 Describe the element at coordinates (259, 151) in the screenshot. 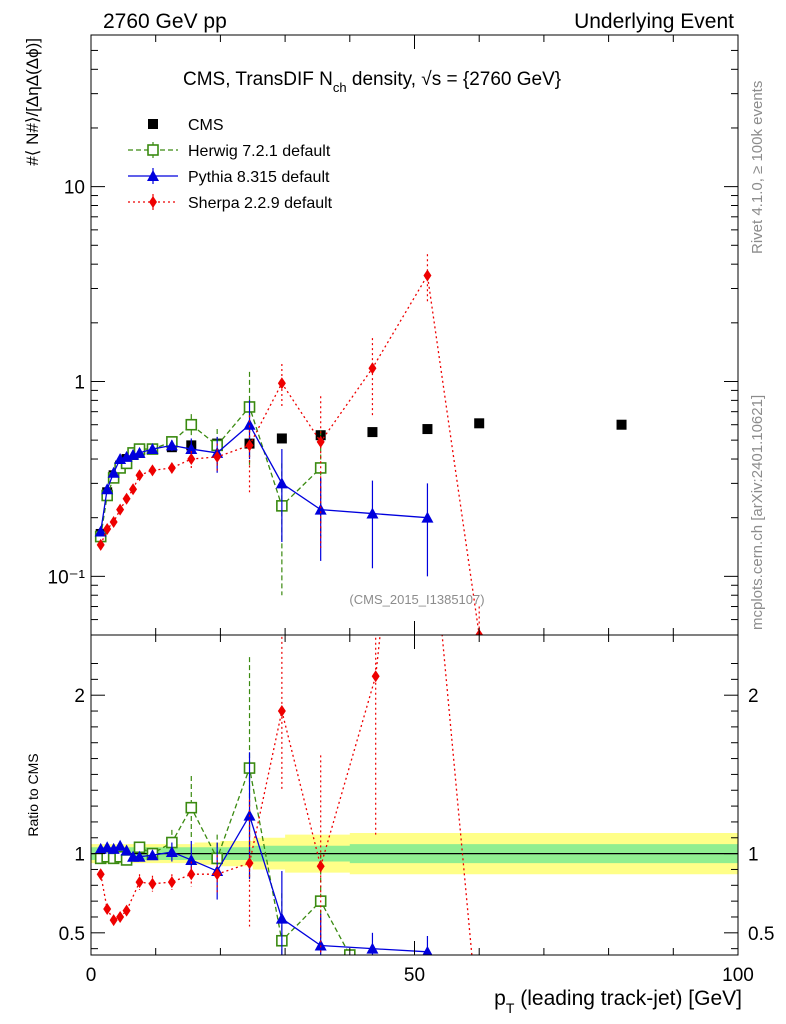

I see `legend-label: Herwig 7.2.1 default` at that location.